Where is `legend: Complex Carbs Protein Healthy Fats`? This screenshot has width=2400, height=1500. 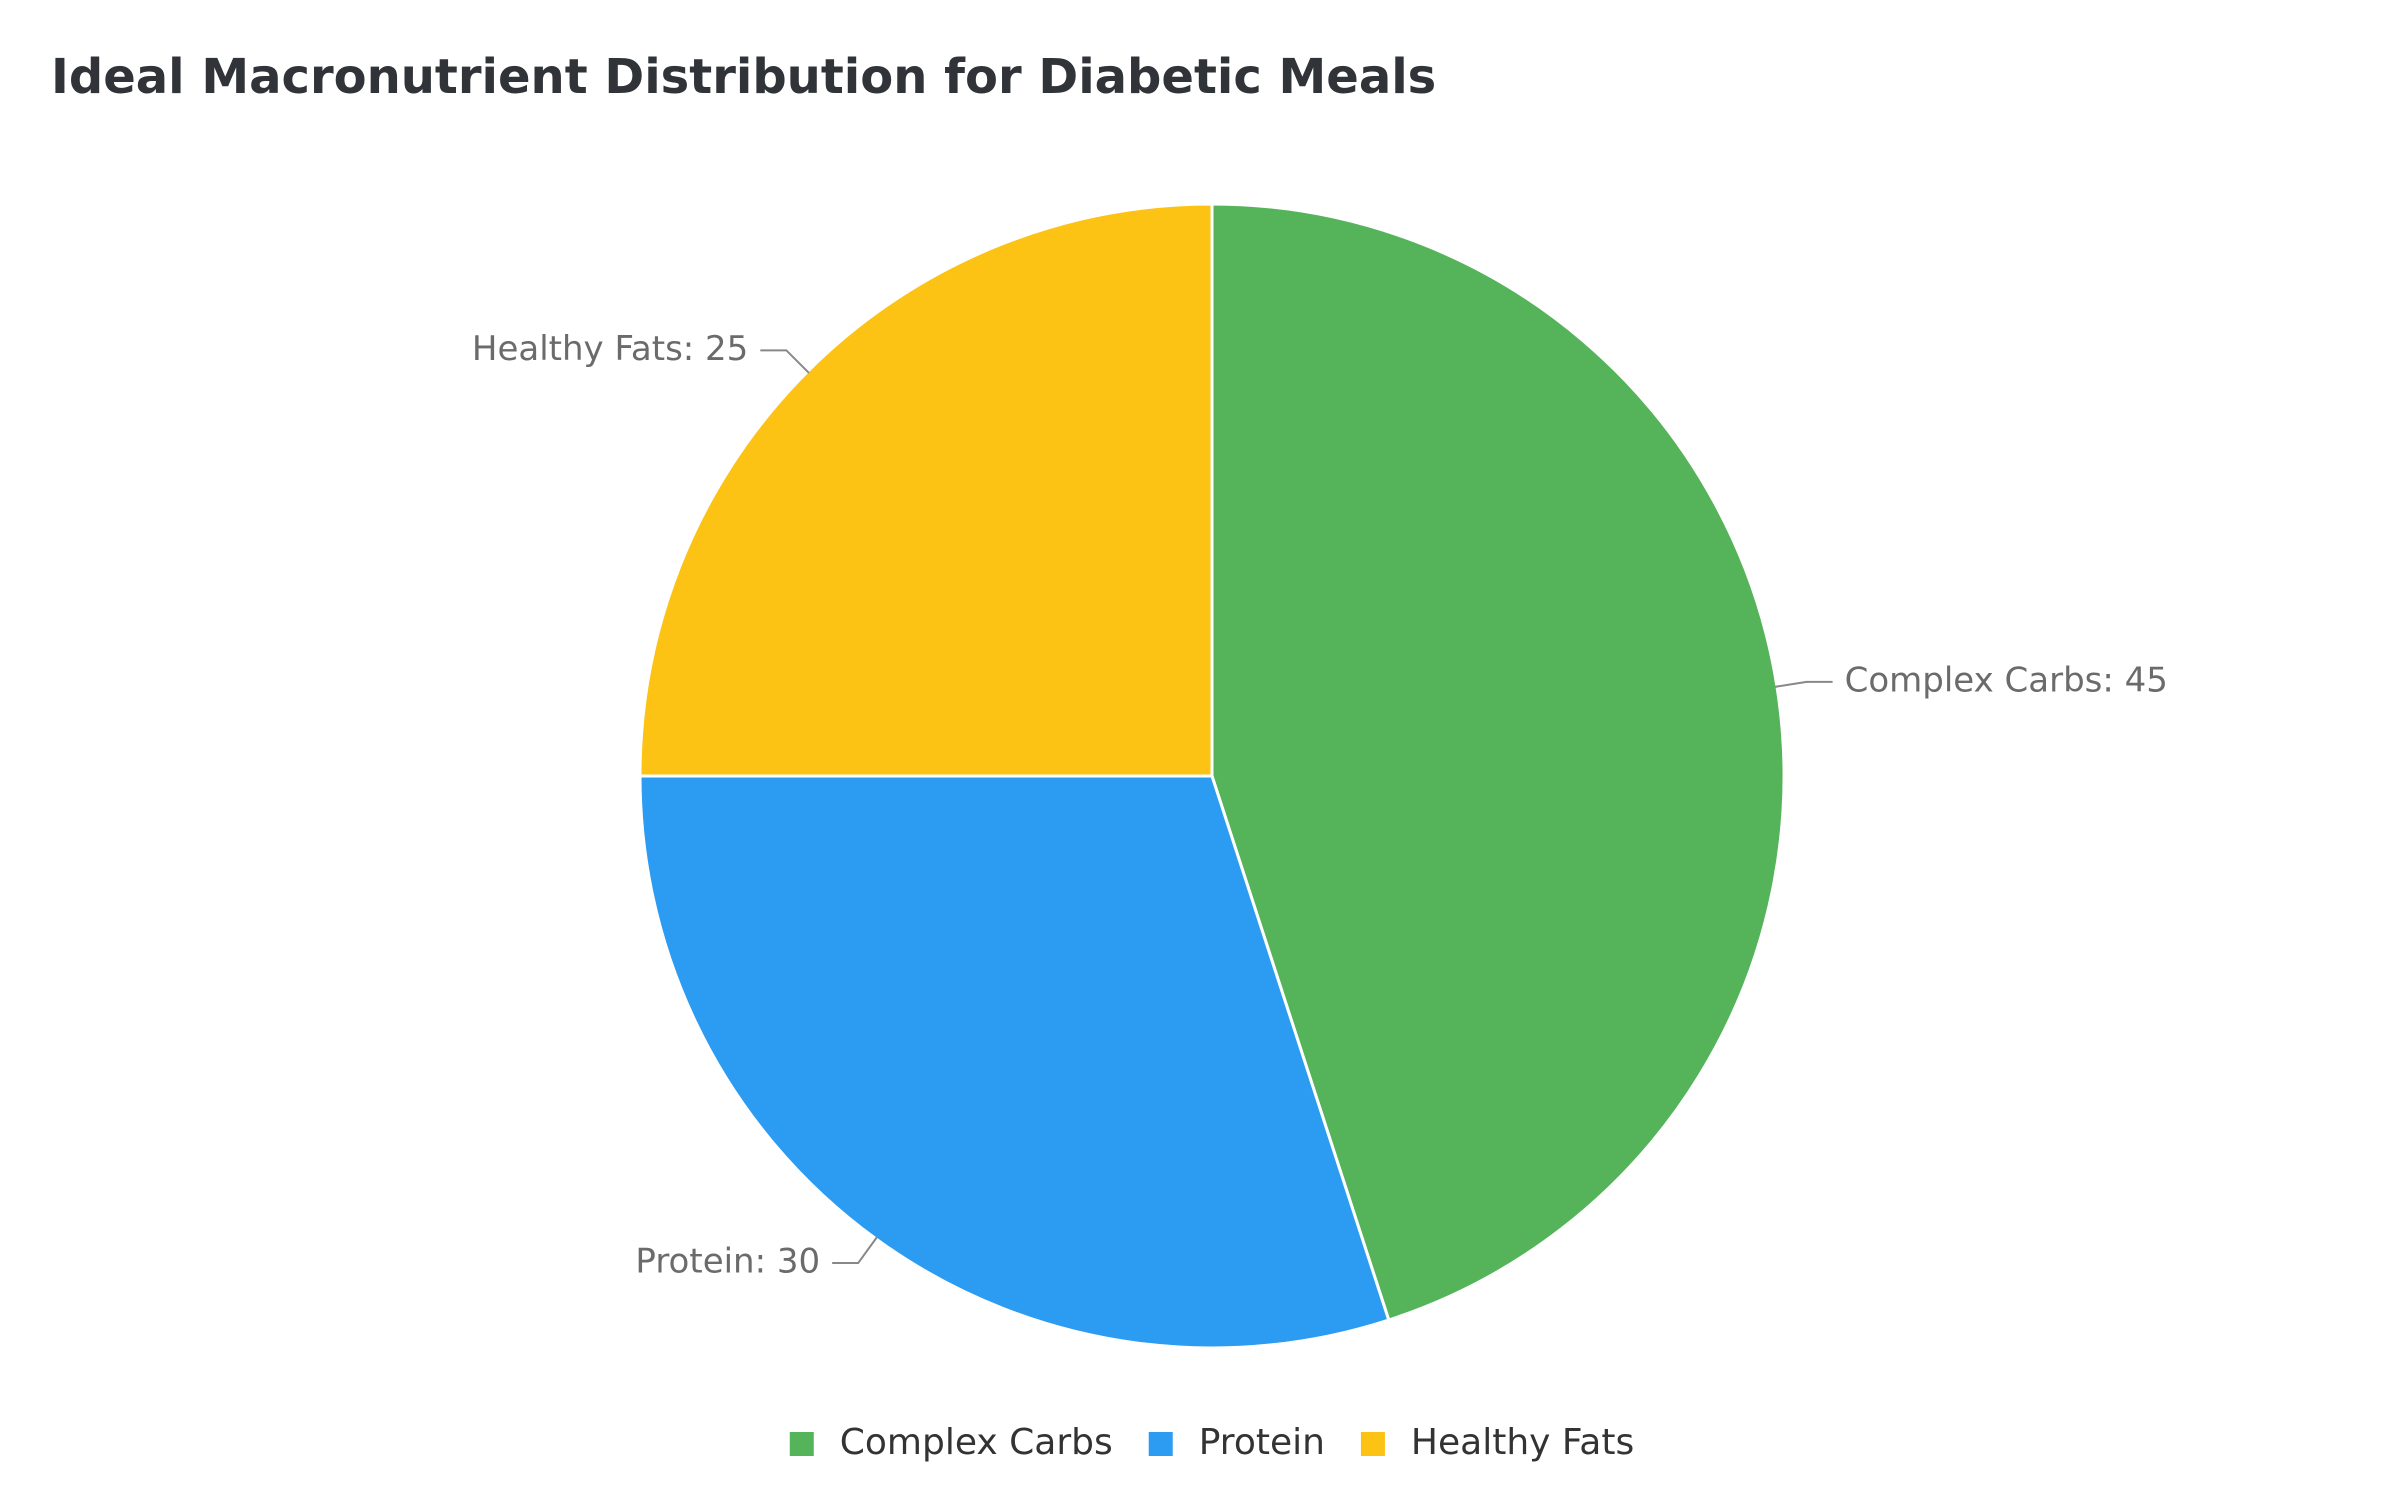 legend: Complex Carbs Protein Healthy Fats is located at coordinates (1211, 1442).